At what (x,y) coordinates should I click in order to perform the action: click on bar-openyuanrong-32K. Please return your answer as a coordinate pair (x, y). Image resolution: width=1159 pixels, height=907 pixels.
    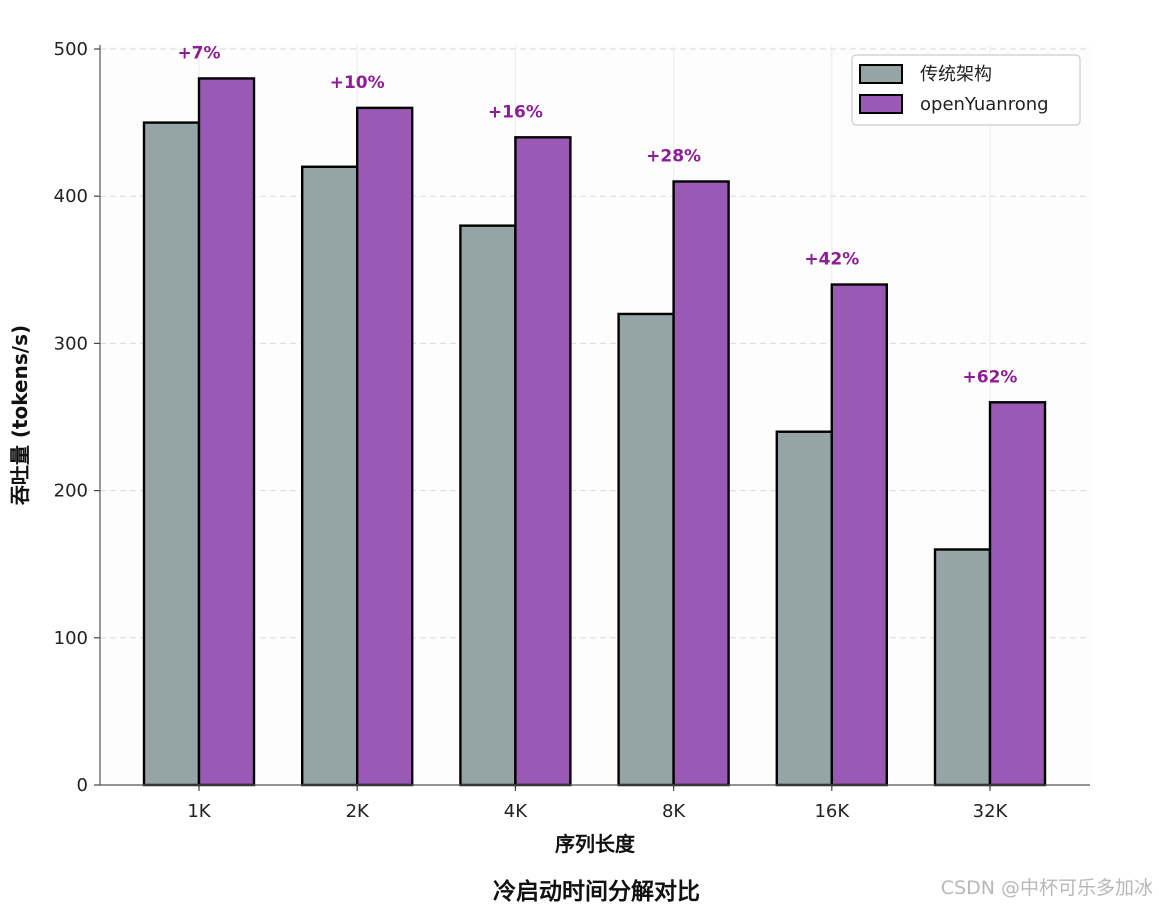
    Looking at the image, I should click on (1017, 594).